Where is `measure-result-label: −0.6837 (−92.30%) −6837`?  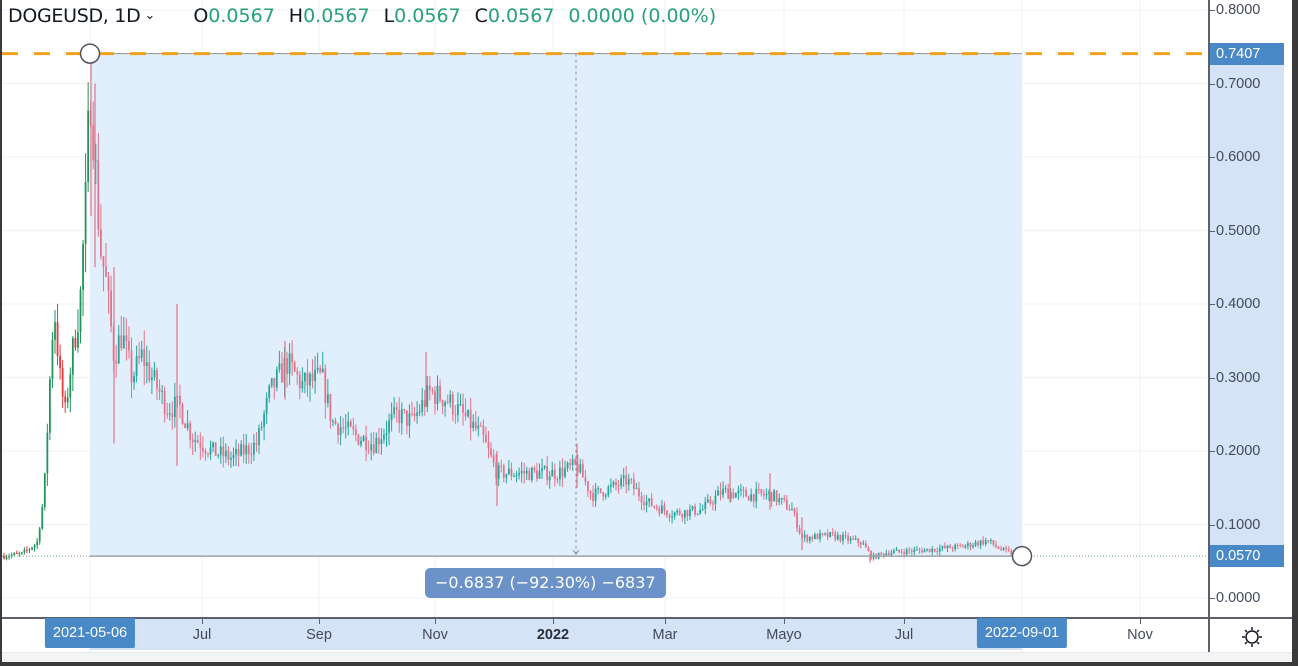 measure-result-label: −0.6837 (−92.30%) −6837 is located at coordinates (545, 583).